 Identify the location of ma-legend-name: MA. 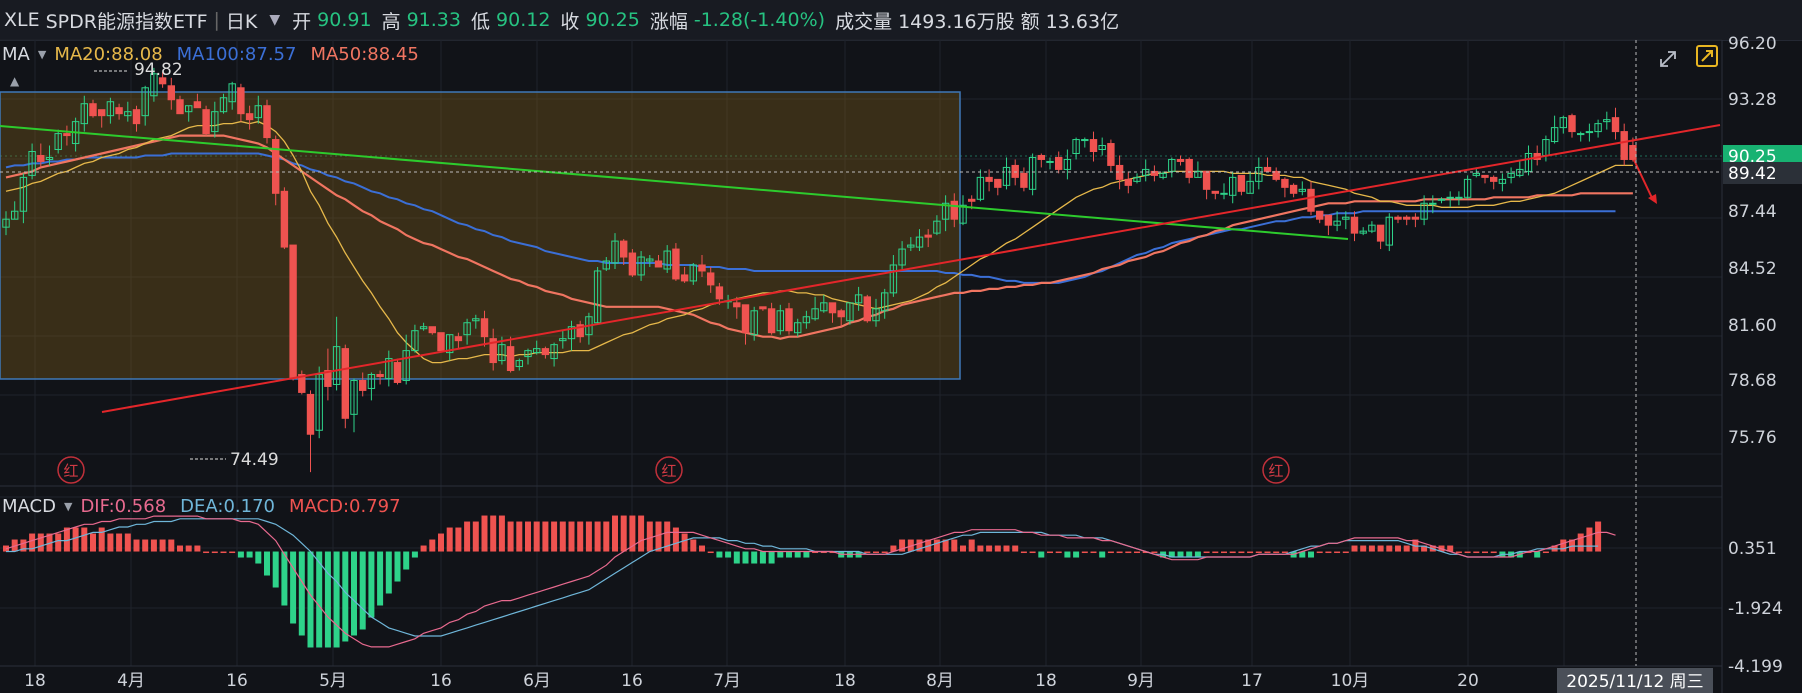
(16, 54).